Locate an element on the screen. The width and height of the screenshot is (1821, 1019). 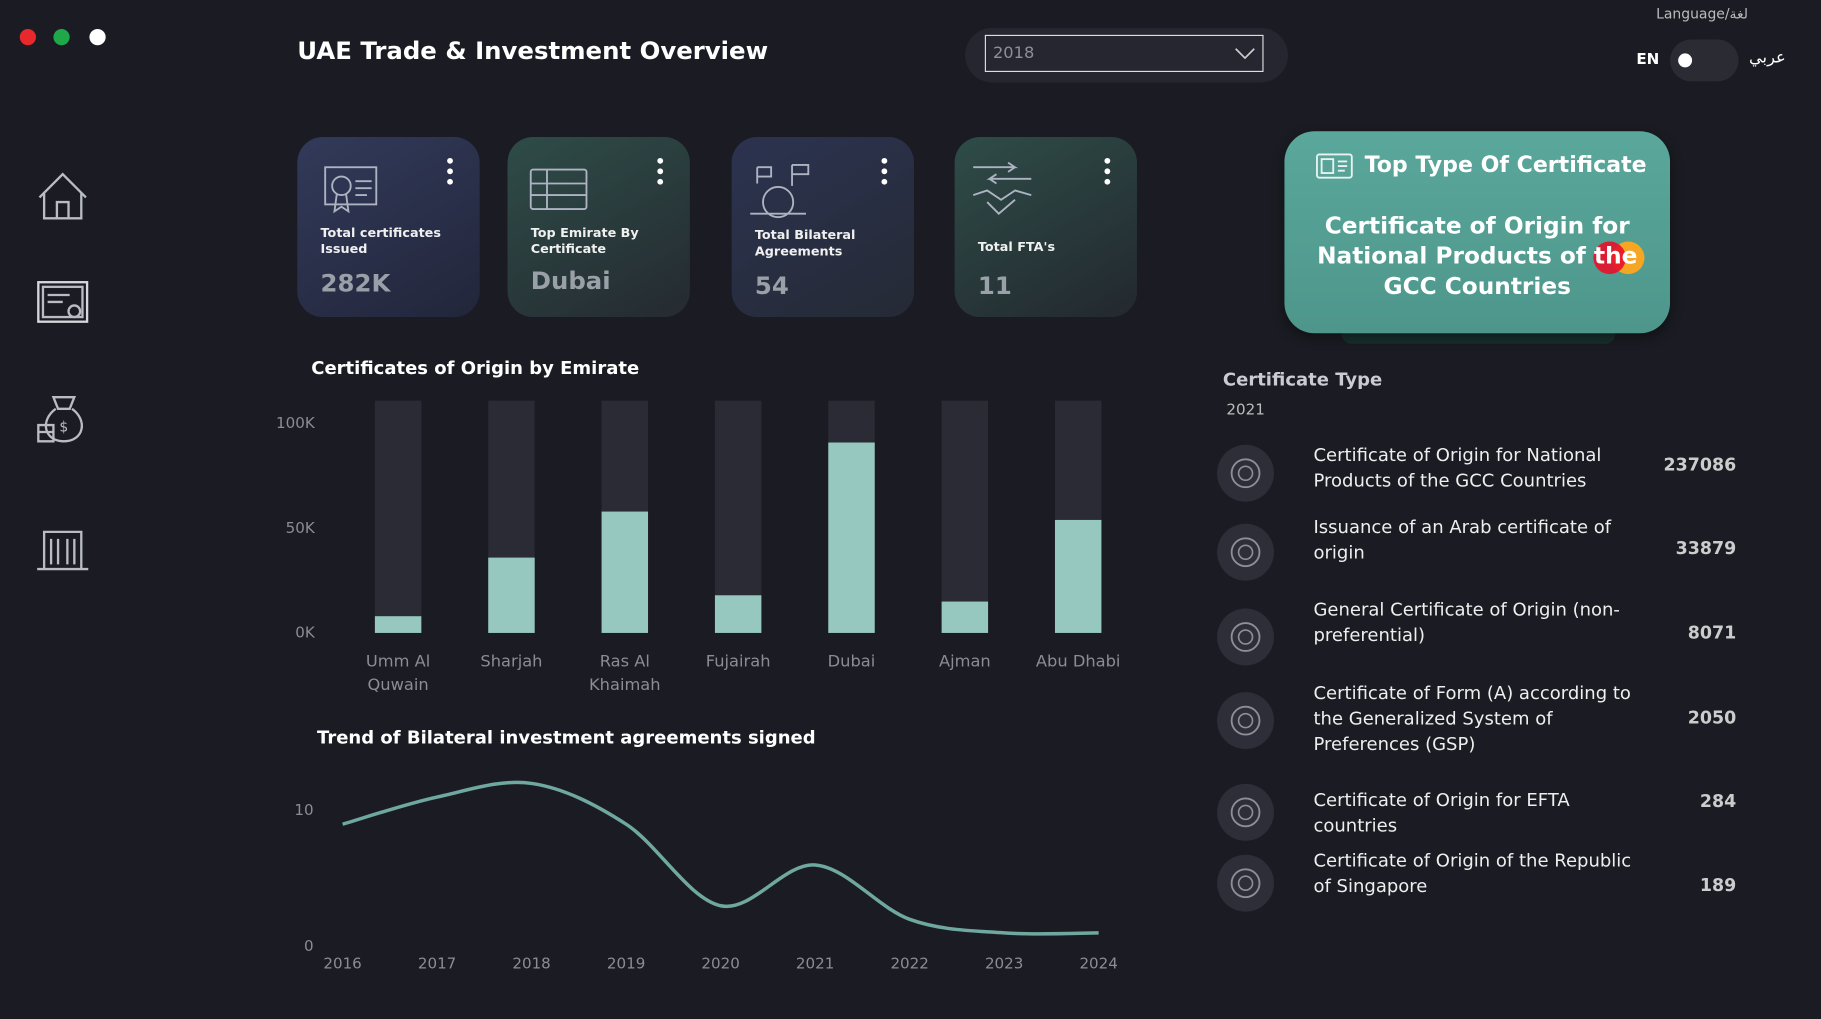
toggle-knob is located at coordinates (1685, 60).